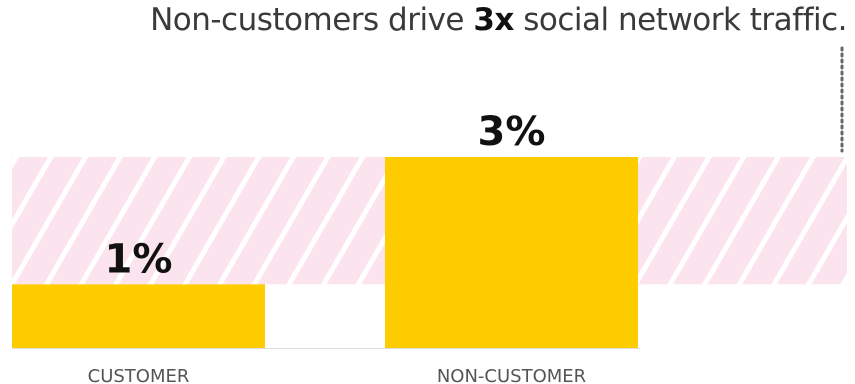 The width and height of the screenshot is (855, 384). Describe the element at coordinates (512, 132) in the screenshot. I see `value-label-non-customer: 3%` at that location.